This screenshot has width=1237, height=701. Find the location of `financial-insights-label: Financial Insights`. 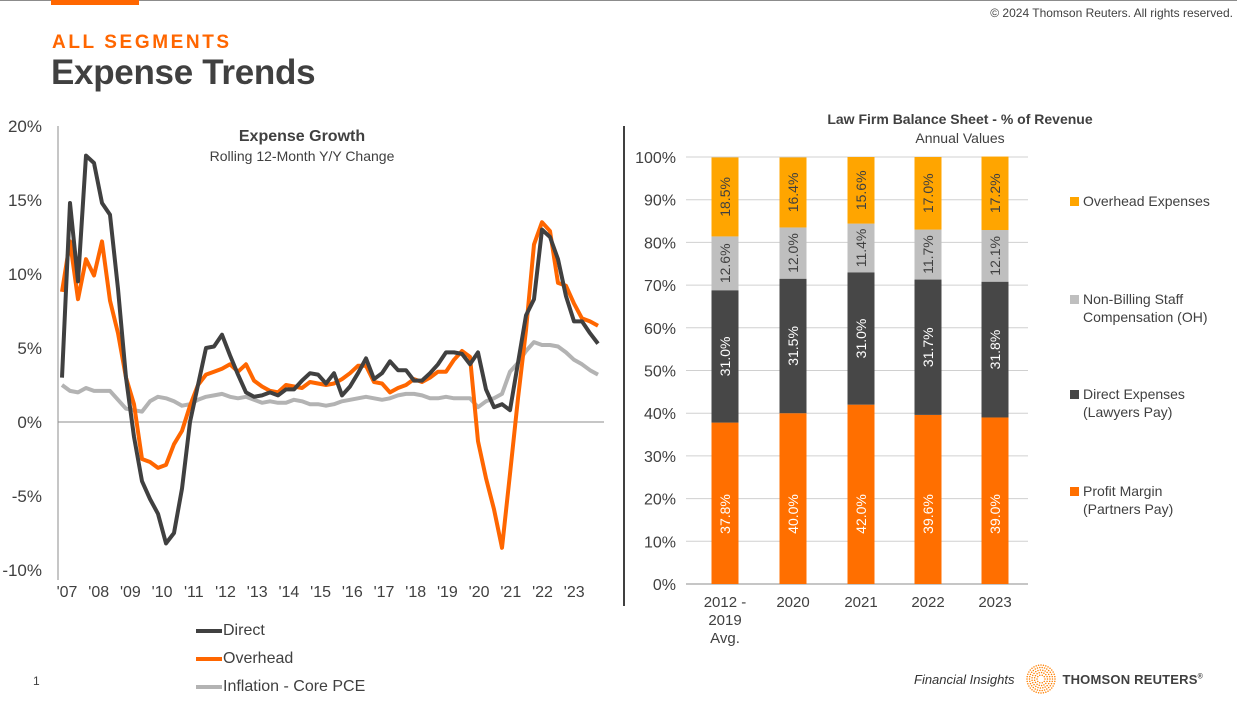

financial-insights-label: Financial Insights is located at coordinates (964, 679).